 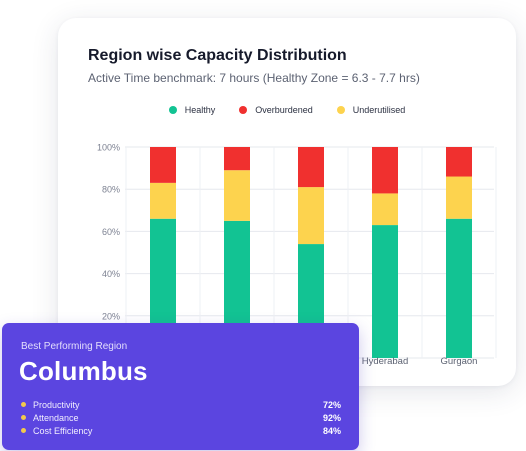 I want to click on metric-value: 72%, so click(x=331, y=404).